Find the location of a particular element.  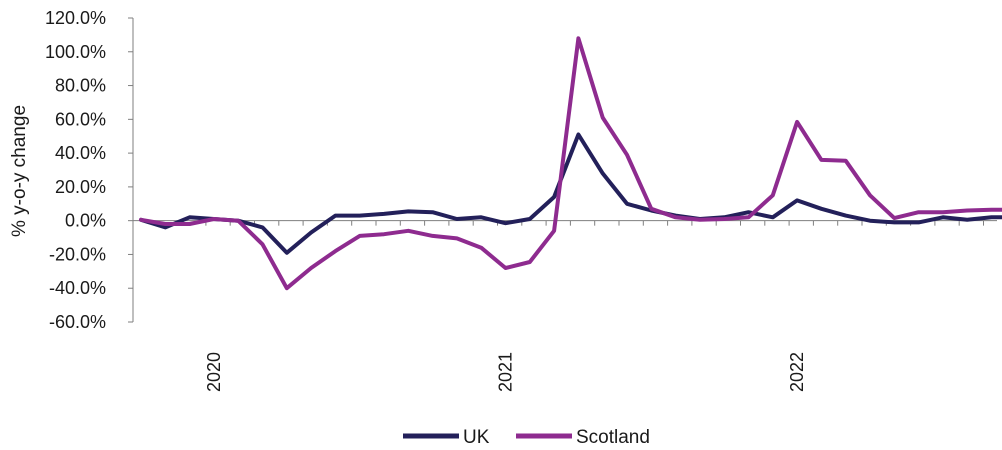

y-tick-label: 100.0% is located at coordinates (75, 52).